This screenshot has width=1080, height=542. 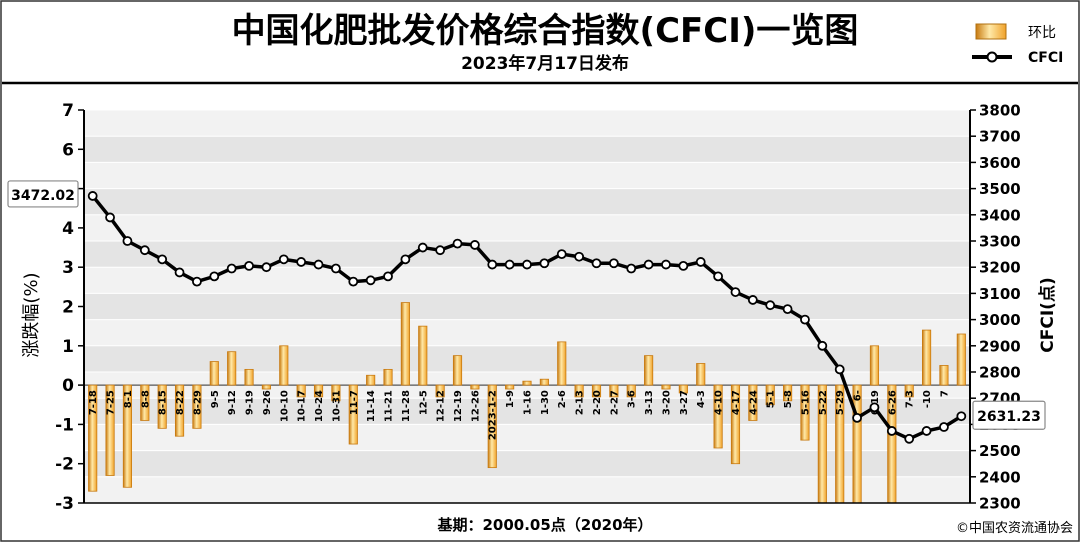 What do you see at coordinates (267, 402) in the screenshot?
I see `x-tick-label: 9-26` at bounding box center [267, 402].